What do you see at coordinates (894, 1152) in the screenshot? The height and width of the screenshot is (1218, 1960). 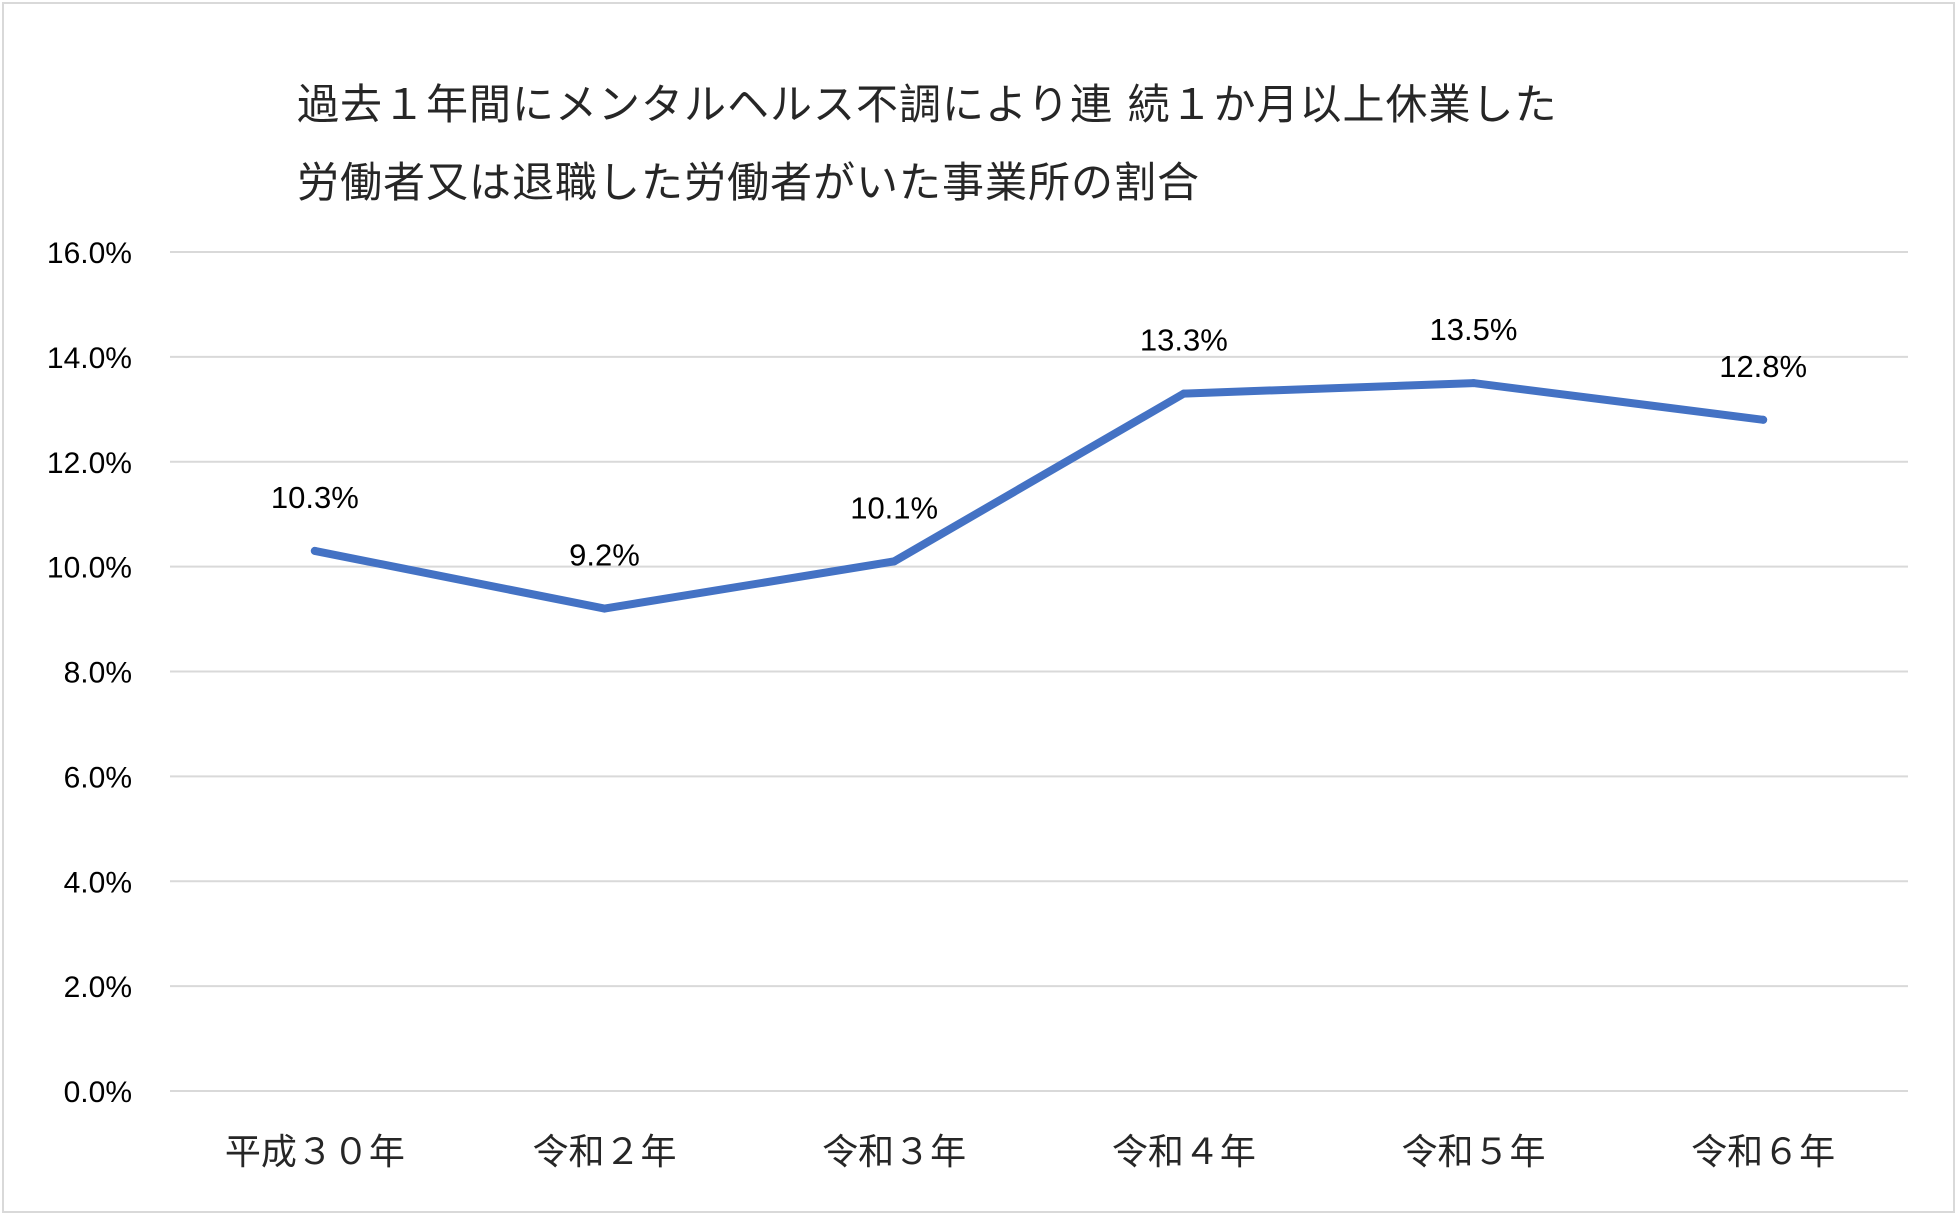 I see `x-tick-label: 令和３年` at bounding box center [894, 1152].